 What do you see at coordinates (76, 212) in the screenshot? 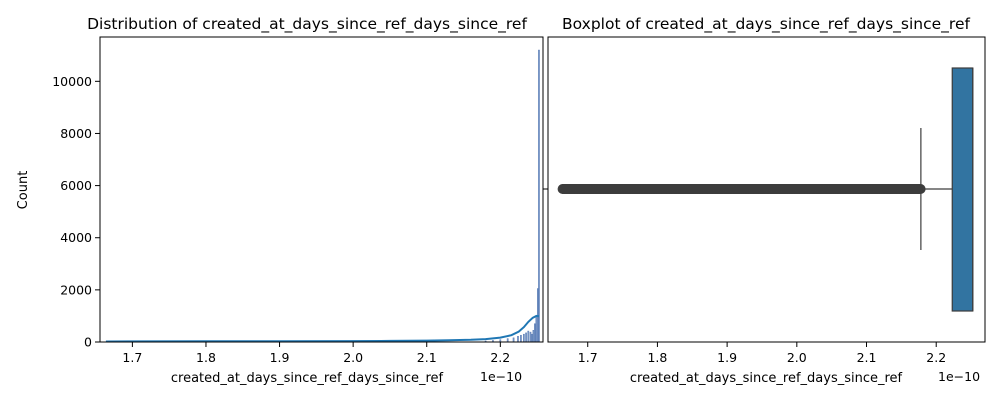
I see `histogram-y-ticks: 0 2000 4000 6000 8000 10000` at bounding box center [76, 212].